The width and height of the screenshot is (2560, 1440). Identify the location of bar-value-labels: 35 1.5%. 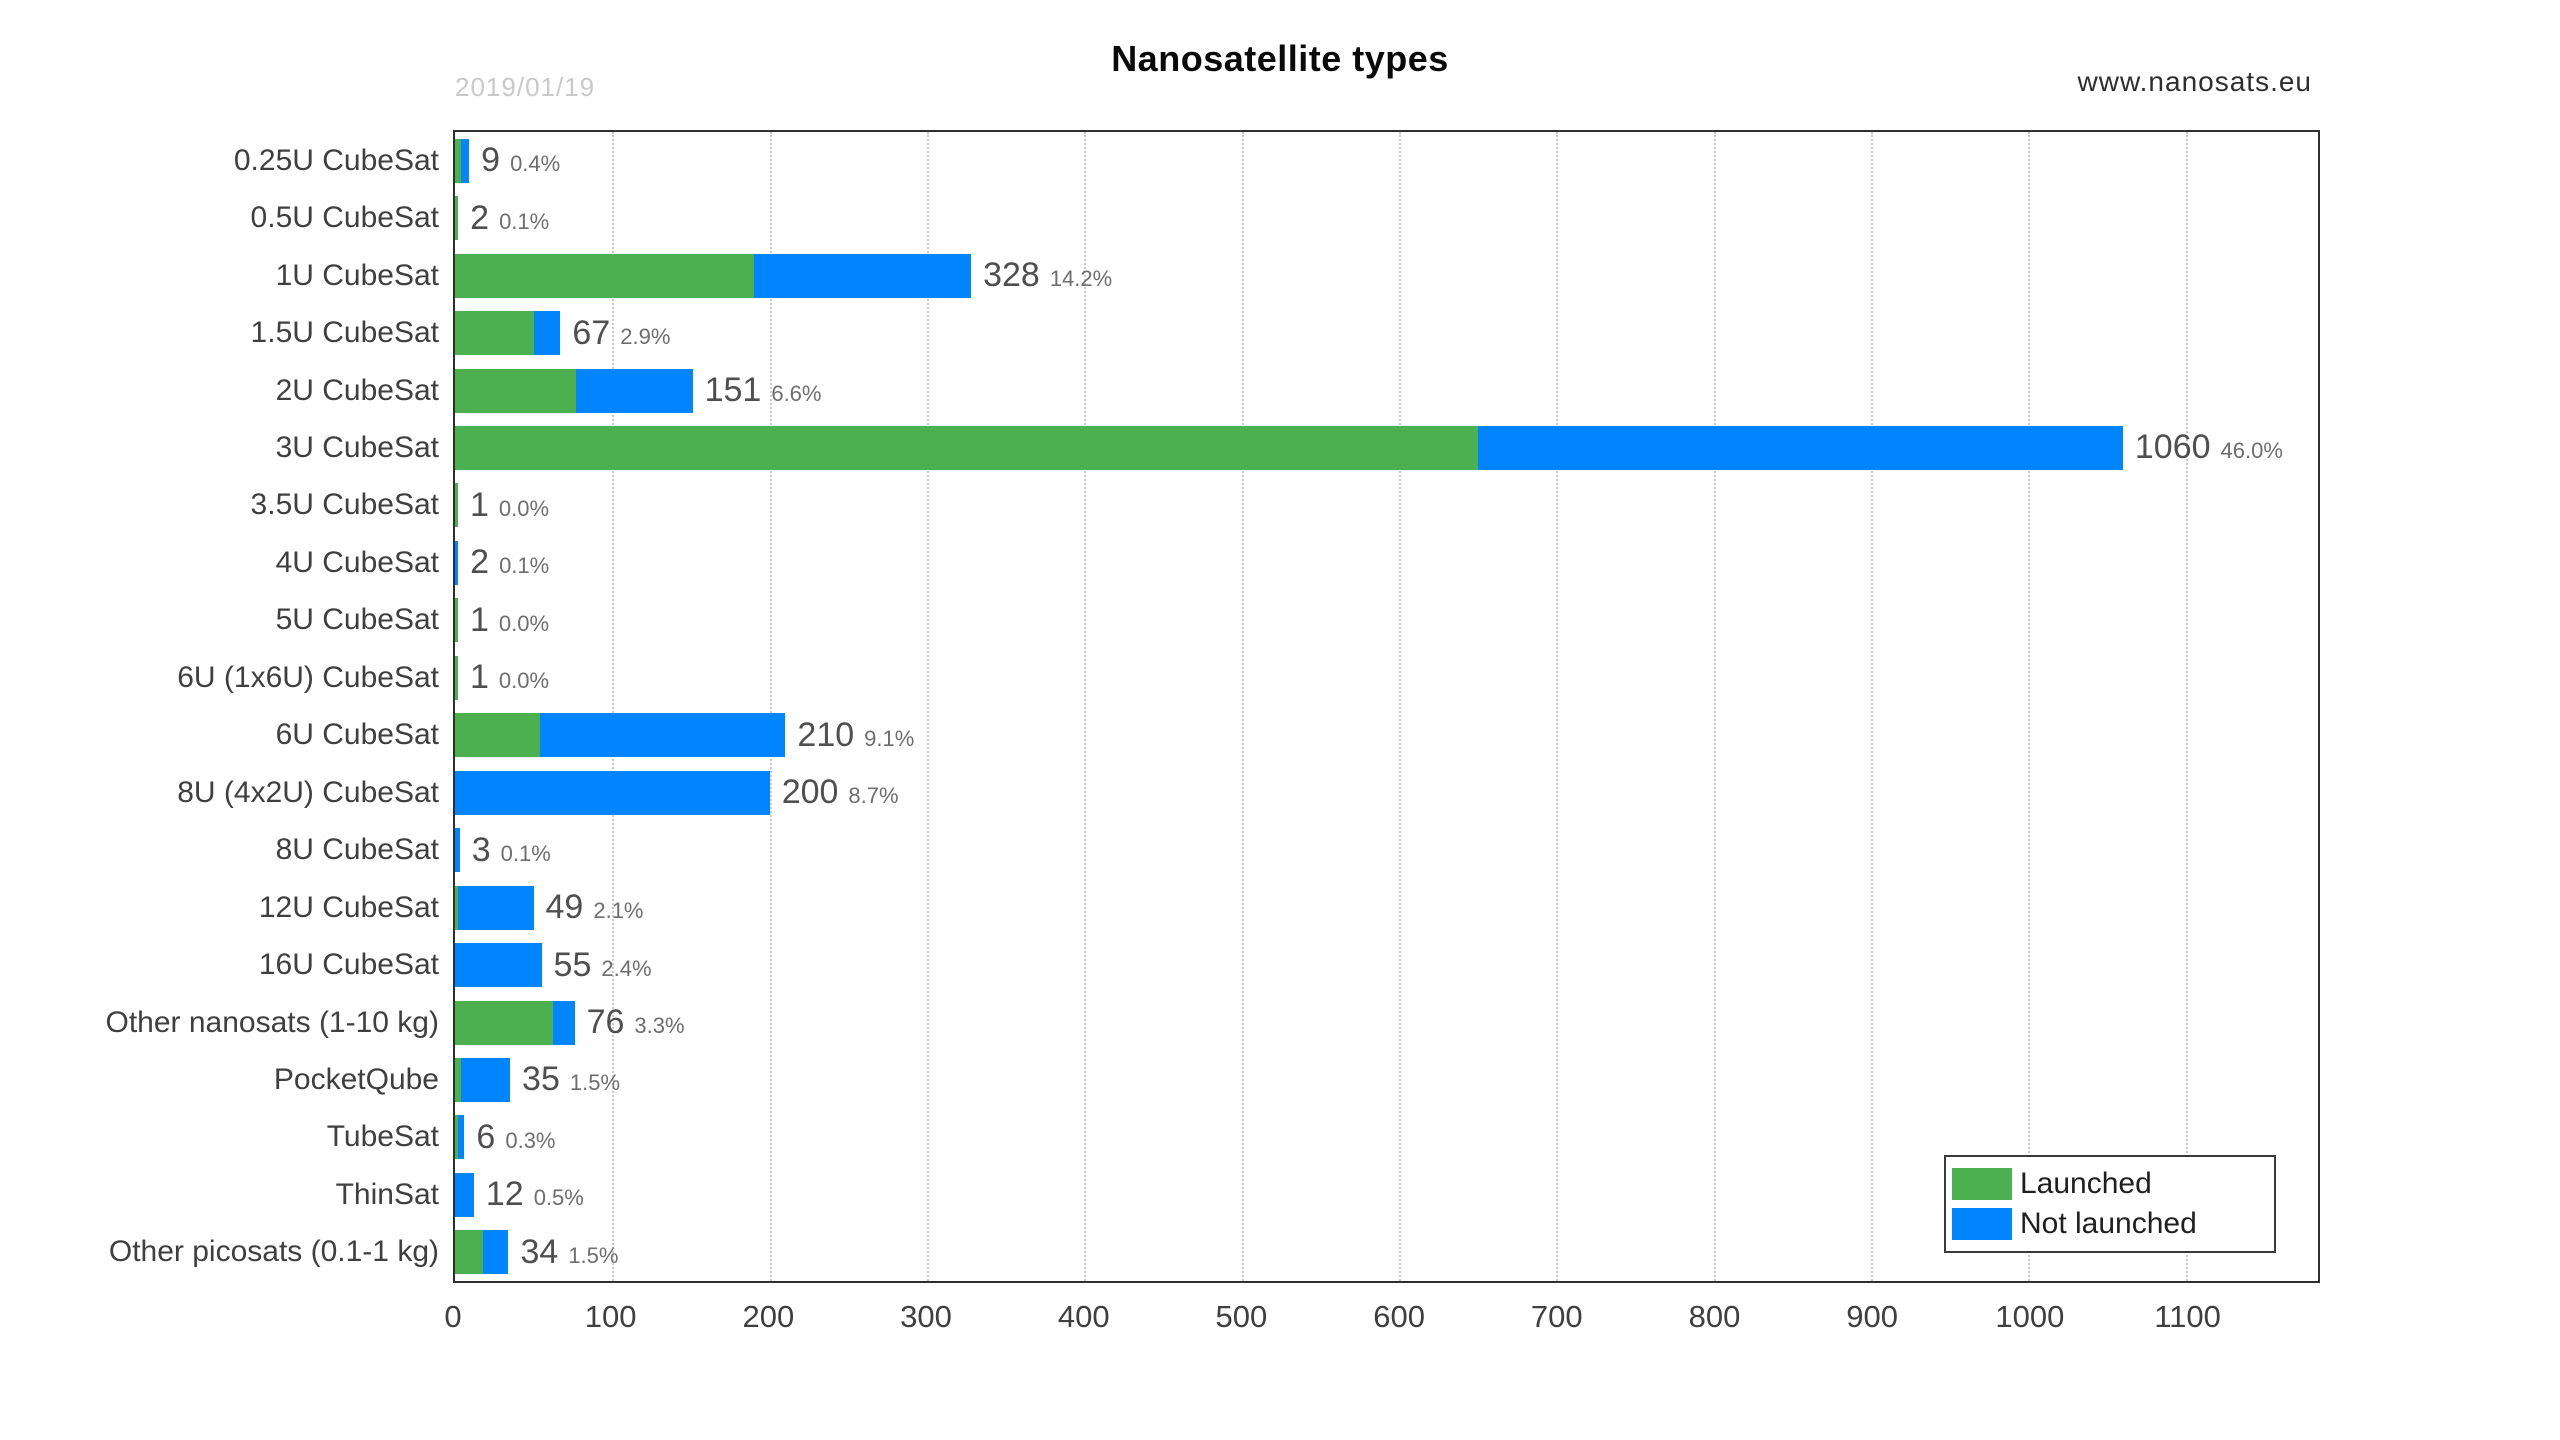
(571, 1079).